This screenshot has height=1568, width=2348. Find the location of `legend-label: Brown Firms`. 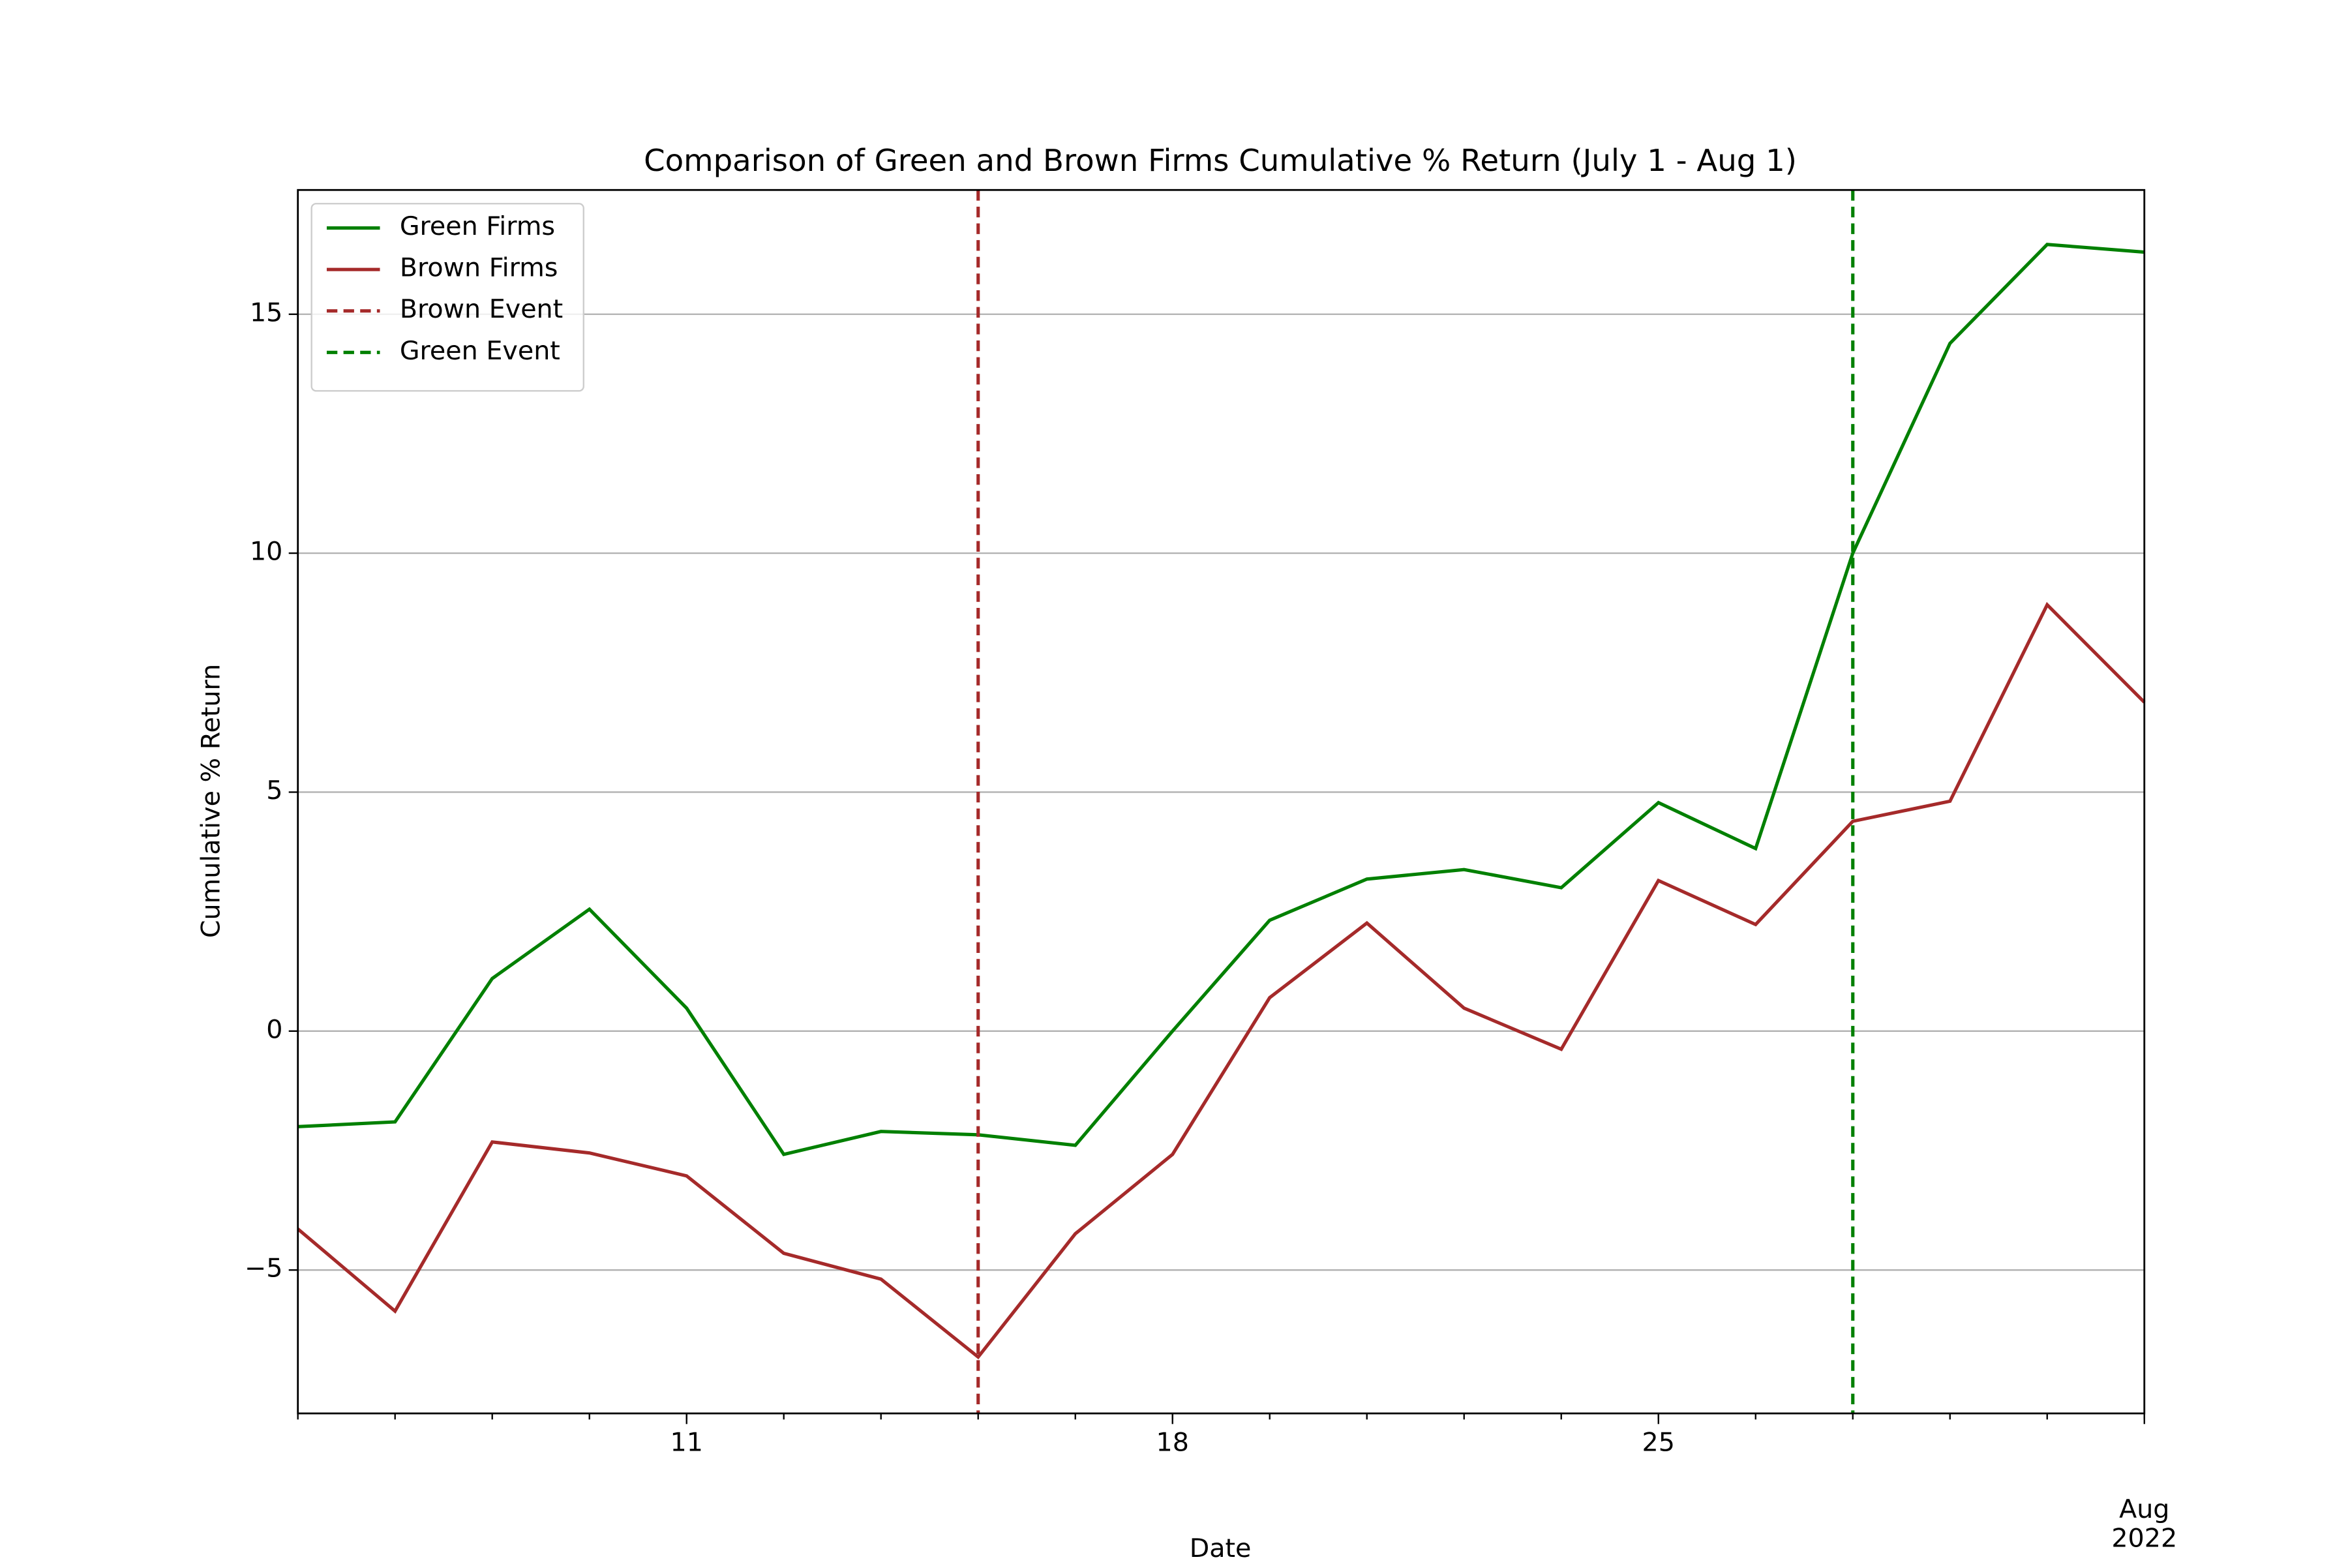

legend-label: Brown Firms is located at coordinates (479, 268).